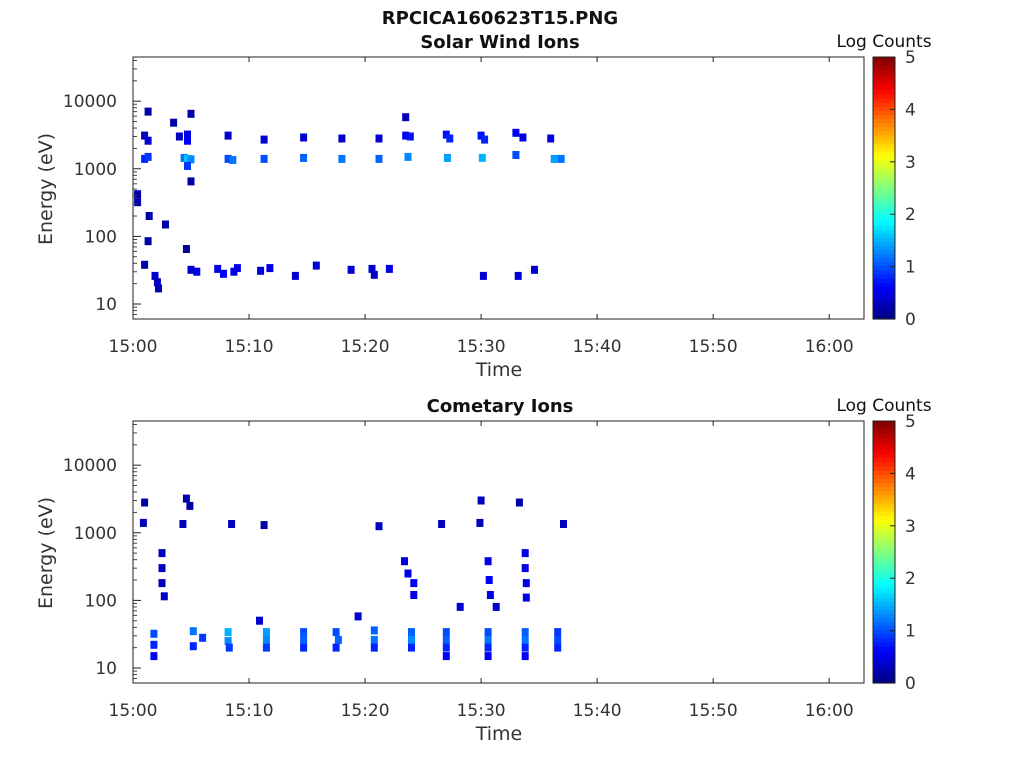 The image size is (1024, 768). I want to click on colorbar-label: Log Counts, so click(883, 406).